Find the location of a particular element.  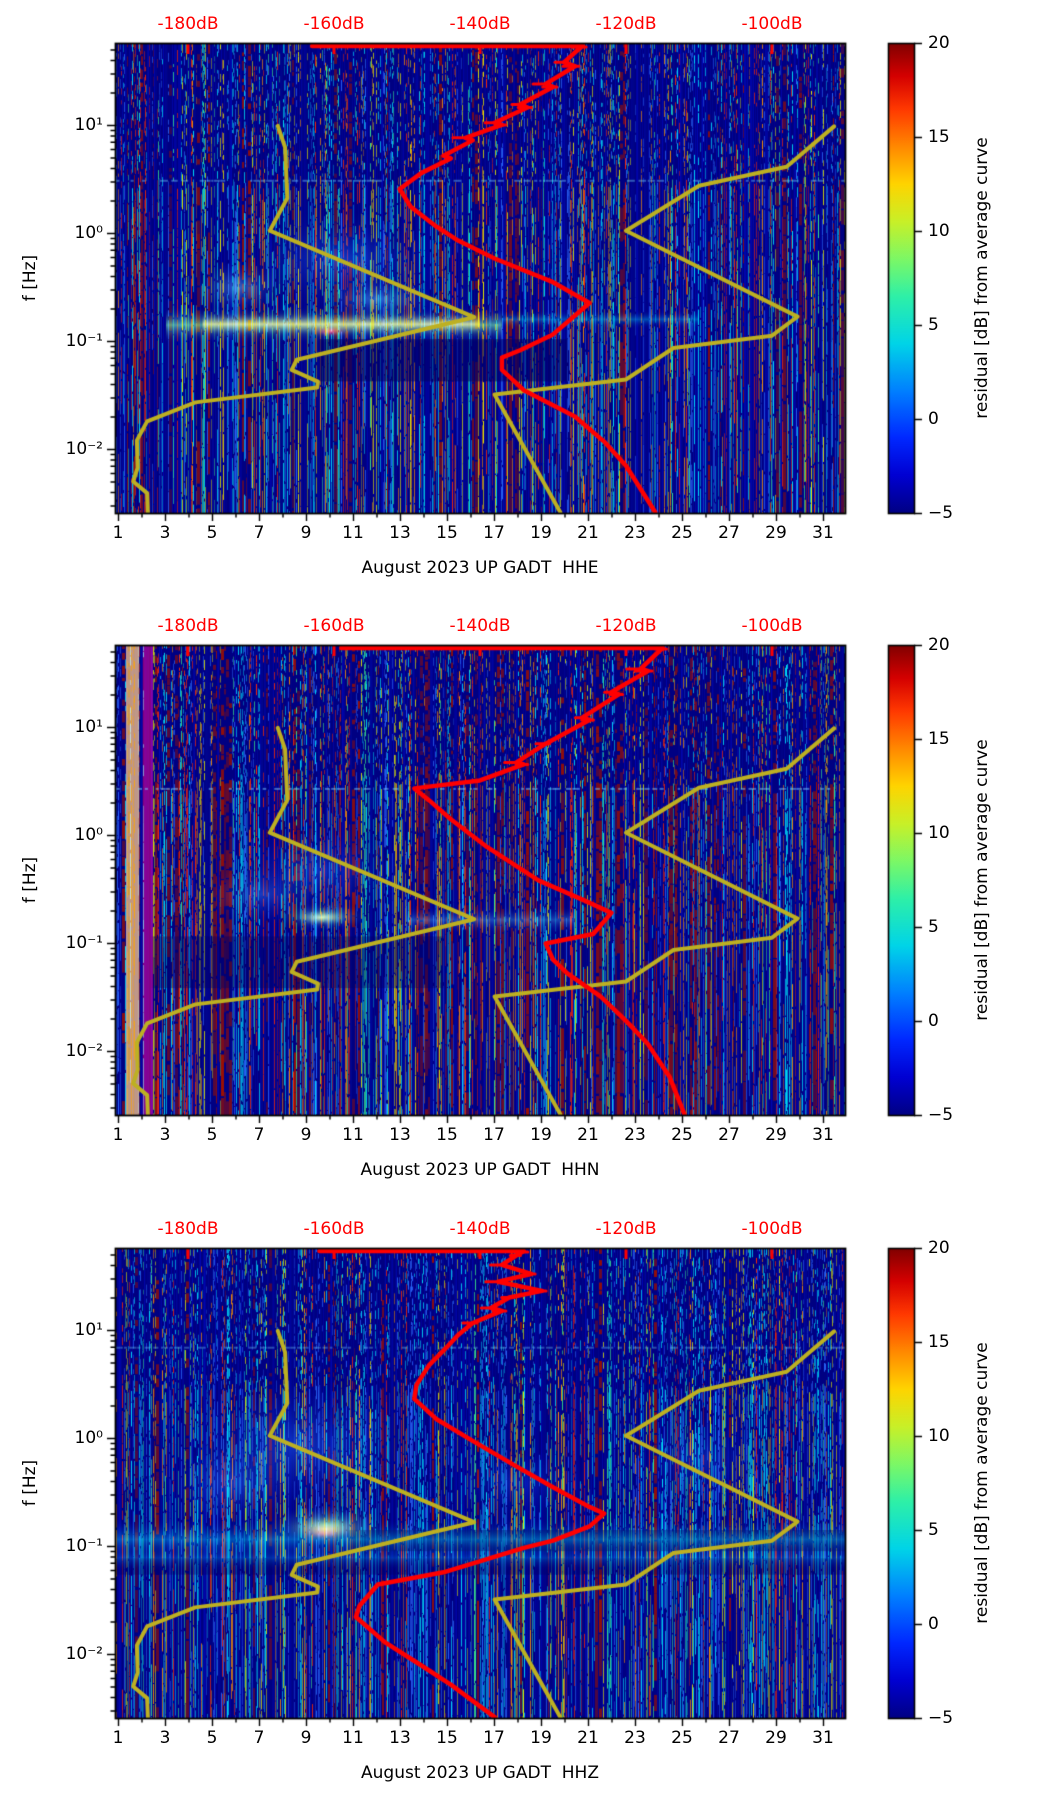

subplot-title: August 2023 UP GADT HHN is located at coordinates (480, 1170).